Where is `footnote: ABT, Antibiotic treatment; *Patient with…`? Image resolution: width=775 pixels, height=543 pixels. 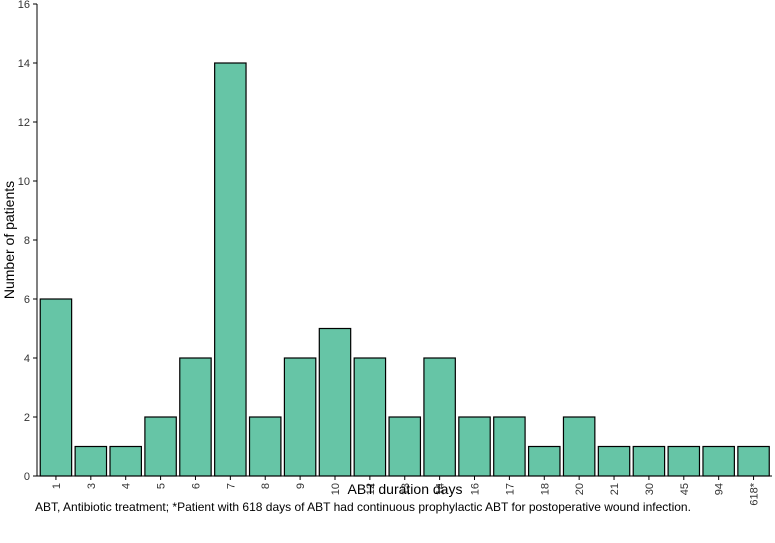 footnote: ABT, Antibiotic treatment; *Patient with… is located at coordinates (363, 507).